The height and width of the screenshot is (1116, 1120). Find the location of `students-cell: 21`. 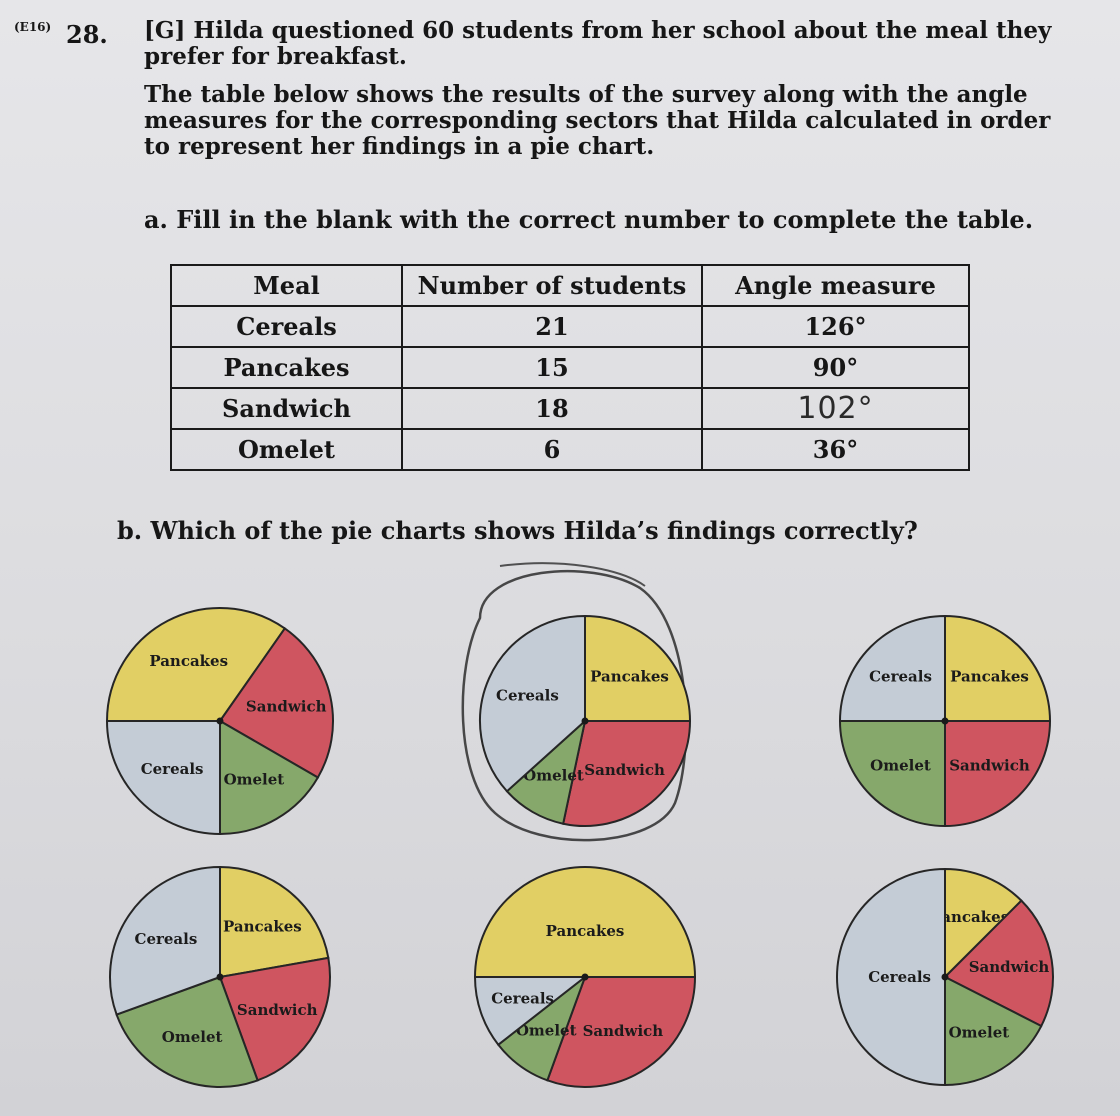

students-cell: 21 is located at coordinates (552, 326).